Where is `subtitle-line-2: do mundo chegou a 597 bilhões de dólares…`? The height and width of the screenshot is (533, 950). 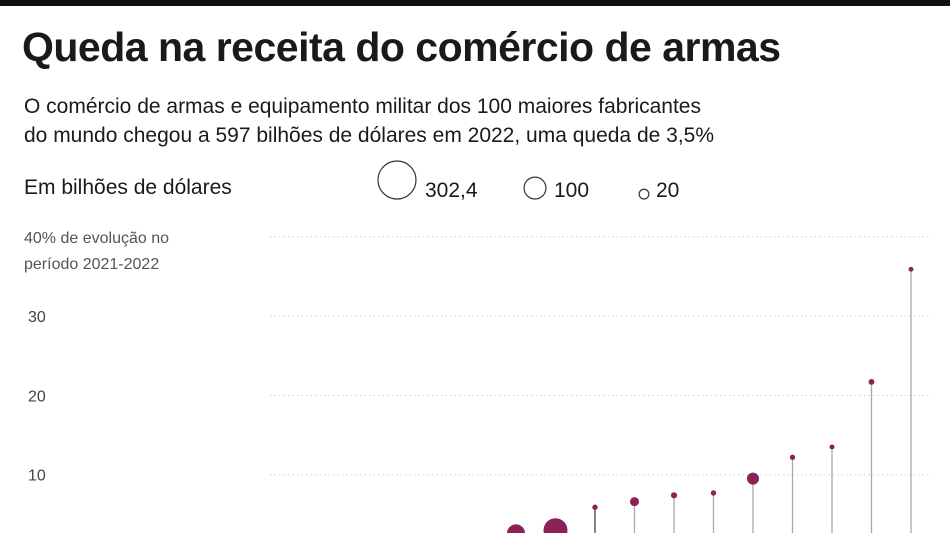 subtitle-line-2: do mundo chegou a 597 bilhões de dólares… is located at coordinates (369, 135).